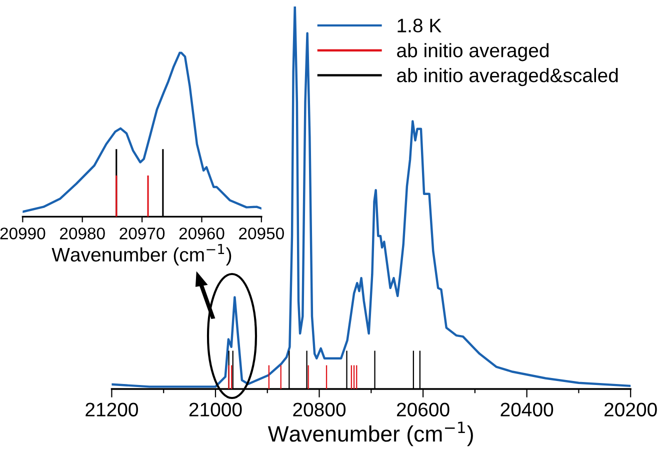 The image size is (661, 450). What do you see at coordinates (319, 409) in the screenshot?
I see `x-tick-label: 20800` at bounding box center [319, 409].